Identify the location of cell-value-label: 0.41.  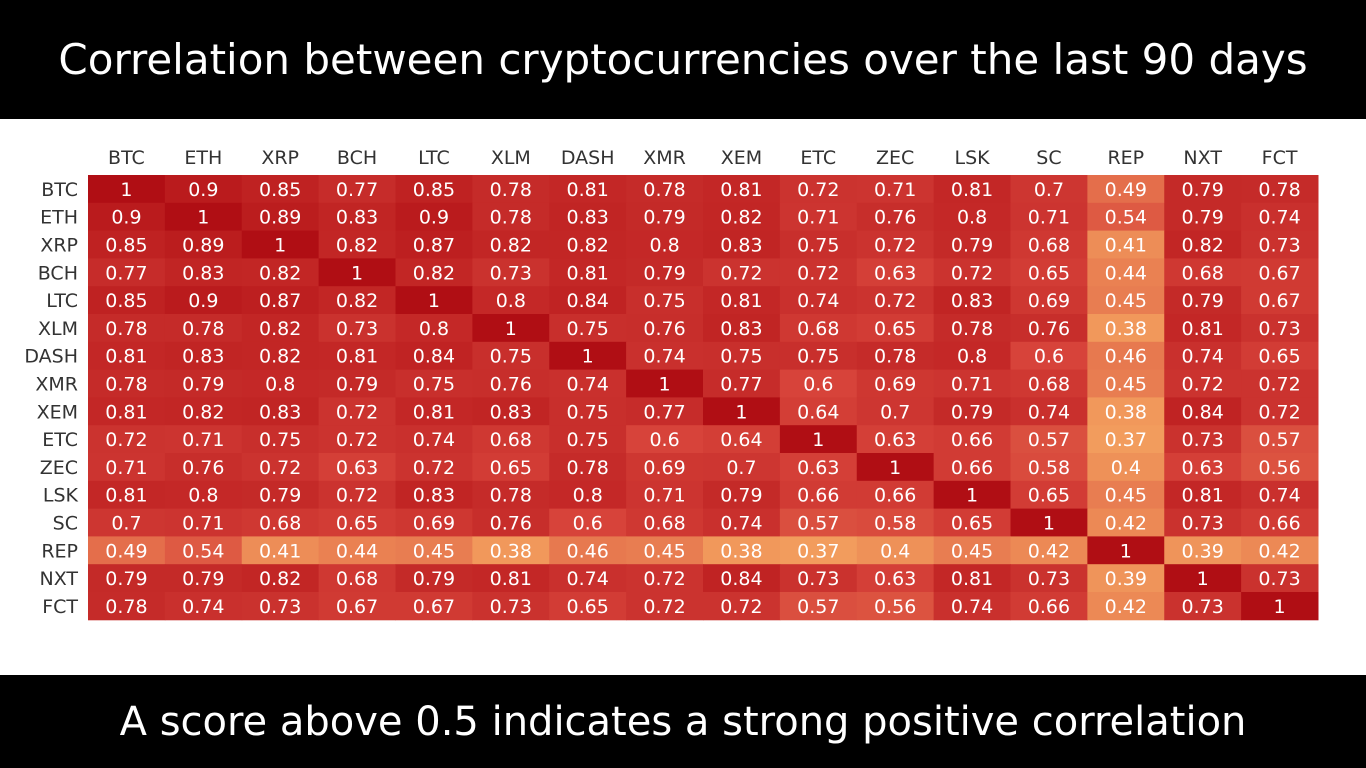
(280, 551).